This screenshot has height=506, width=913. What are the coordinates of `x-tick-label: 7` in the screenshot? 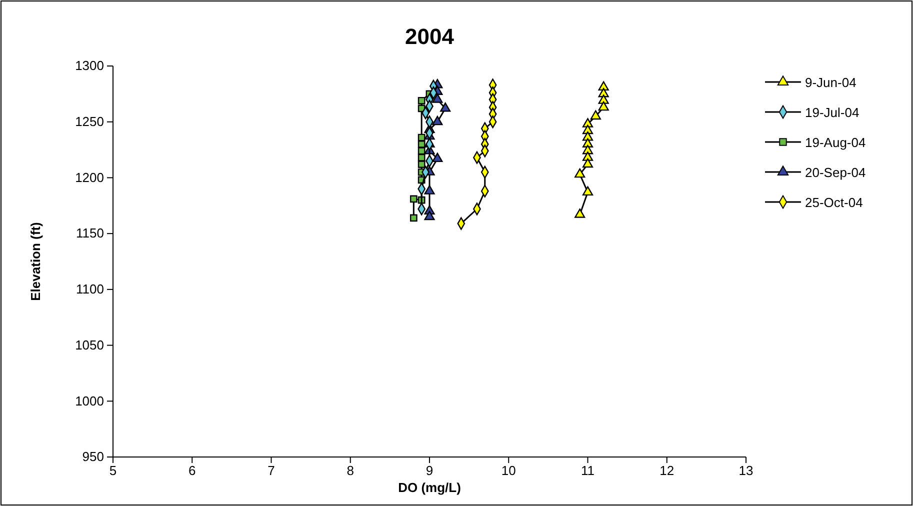 It's located at (271, 470).